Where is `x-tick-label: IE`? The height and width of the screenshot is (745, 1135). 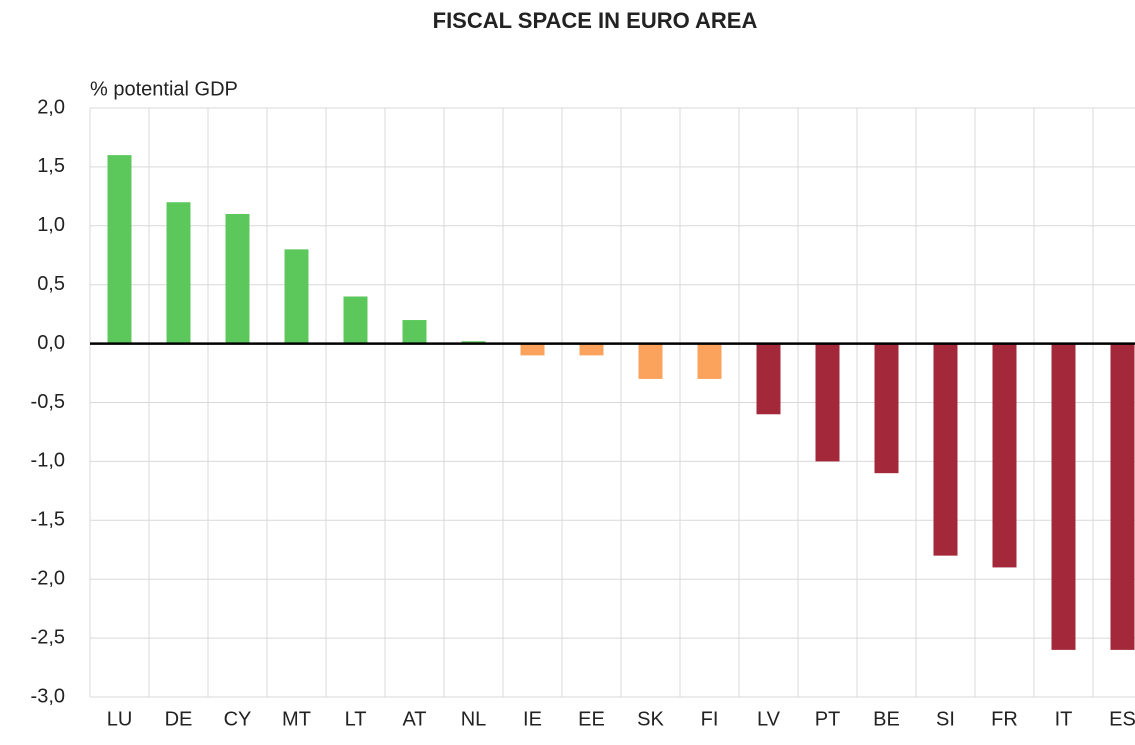 x-tick-label: IE is located at coordinates (532, 719).